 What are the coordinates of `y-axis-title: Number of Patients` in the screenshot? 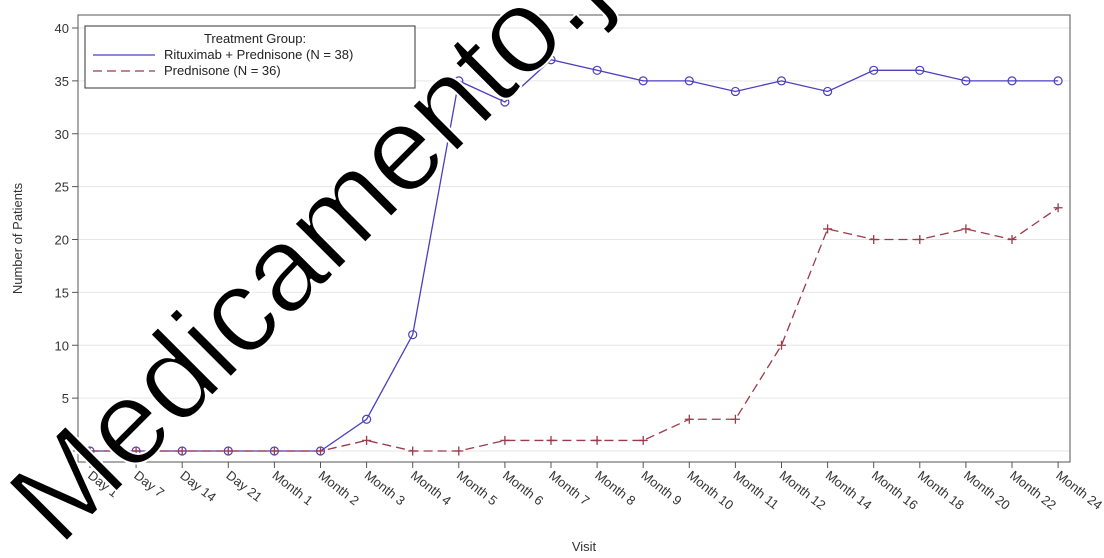 It's located at (17, 238).